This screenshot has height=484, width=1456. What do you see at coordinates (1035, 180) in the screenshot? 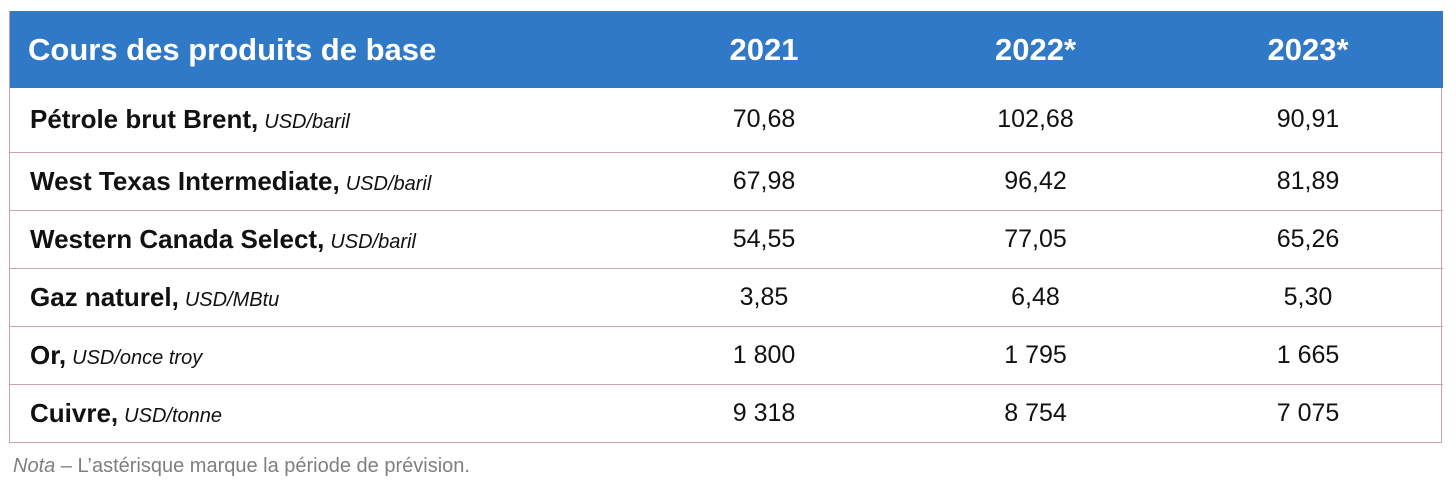
I see `value-2022: 96,42` at bounding box center [1035, 180].